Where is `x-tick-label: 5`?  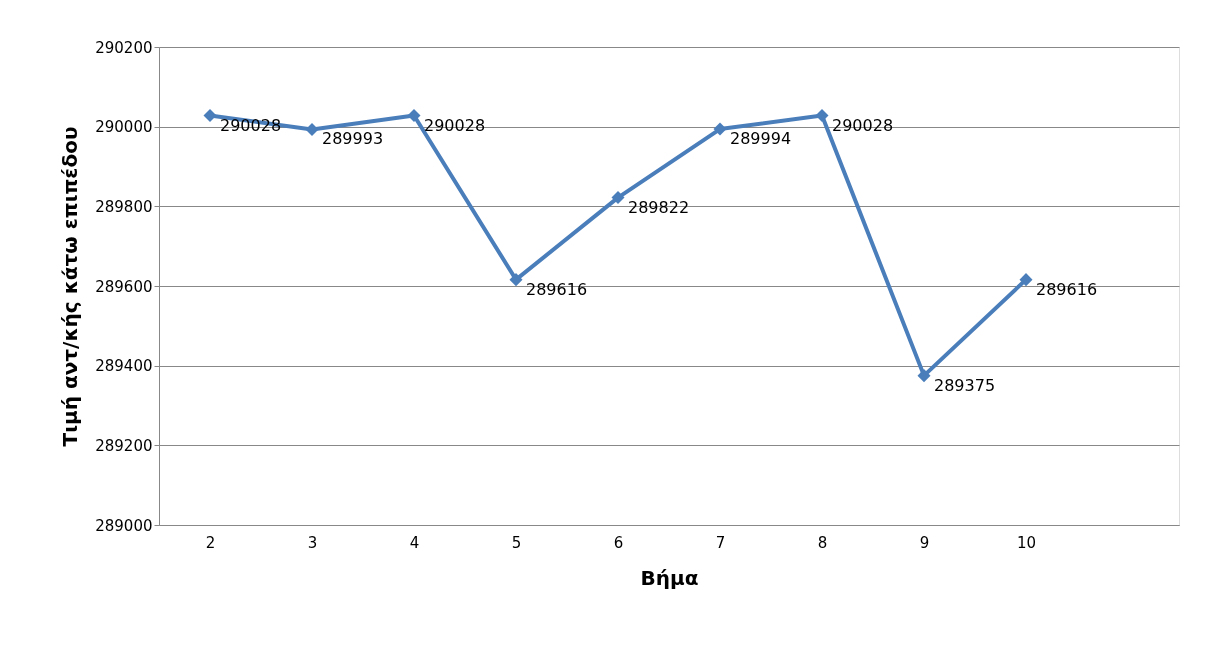 x-tick-label: 5 is located at coordinates (516, 542).